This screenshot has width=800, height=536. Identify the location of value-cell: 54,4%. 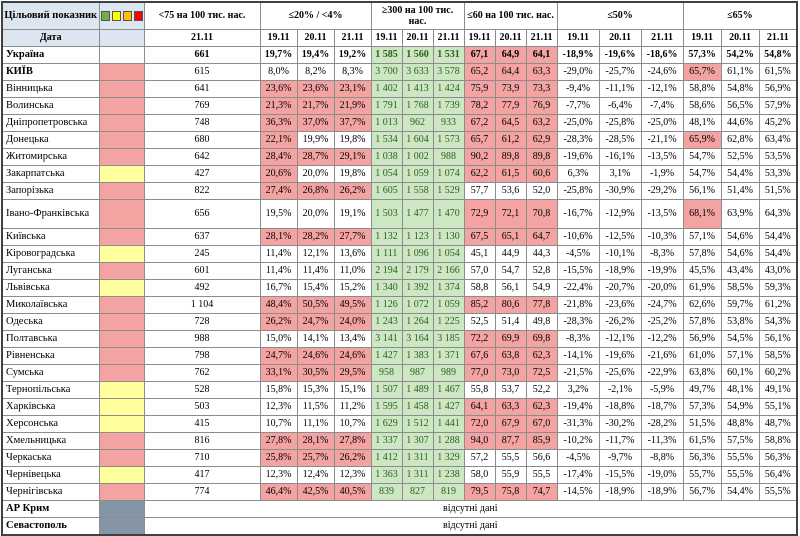
(740, 174).